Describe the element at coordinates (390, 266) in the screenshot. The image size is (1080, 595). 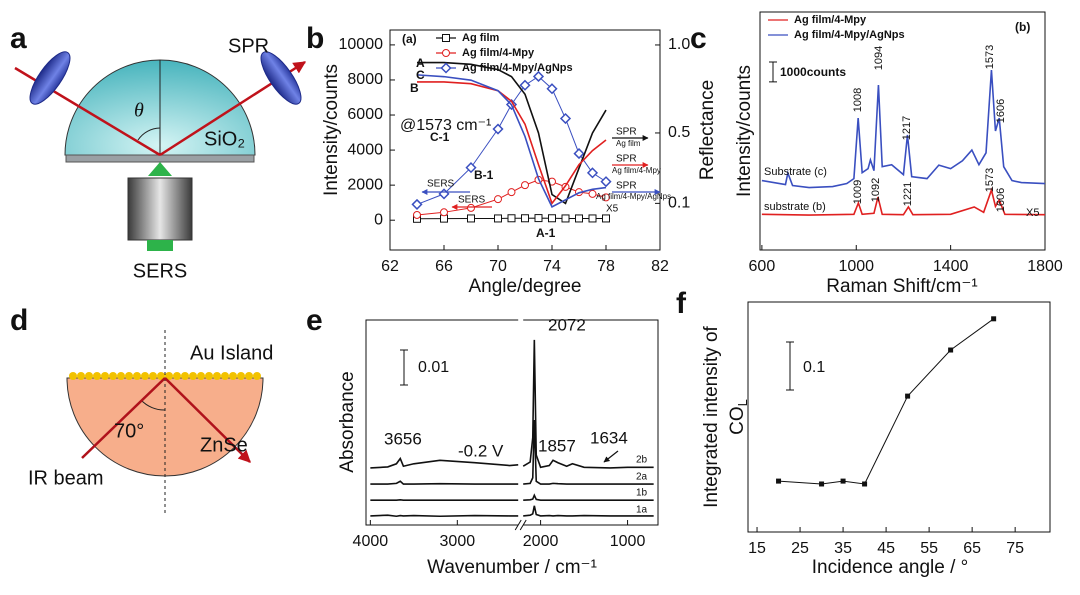
I see `x-tick-label: 62` at that location.